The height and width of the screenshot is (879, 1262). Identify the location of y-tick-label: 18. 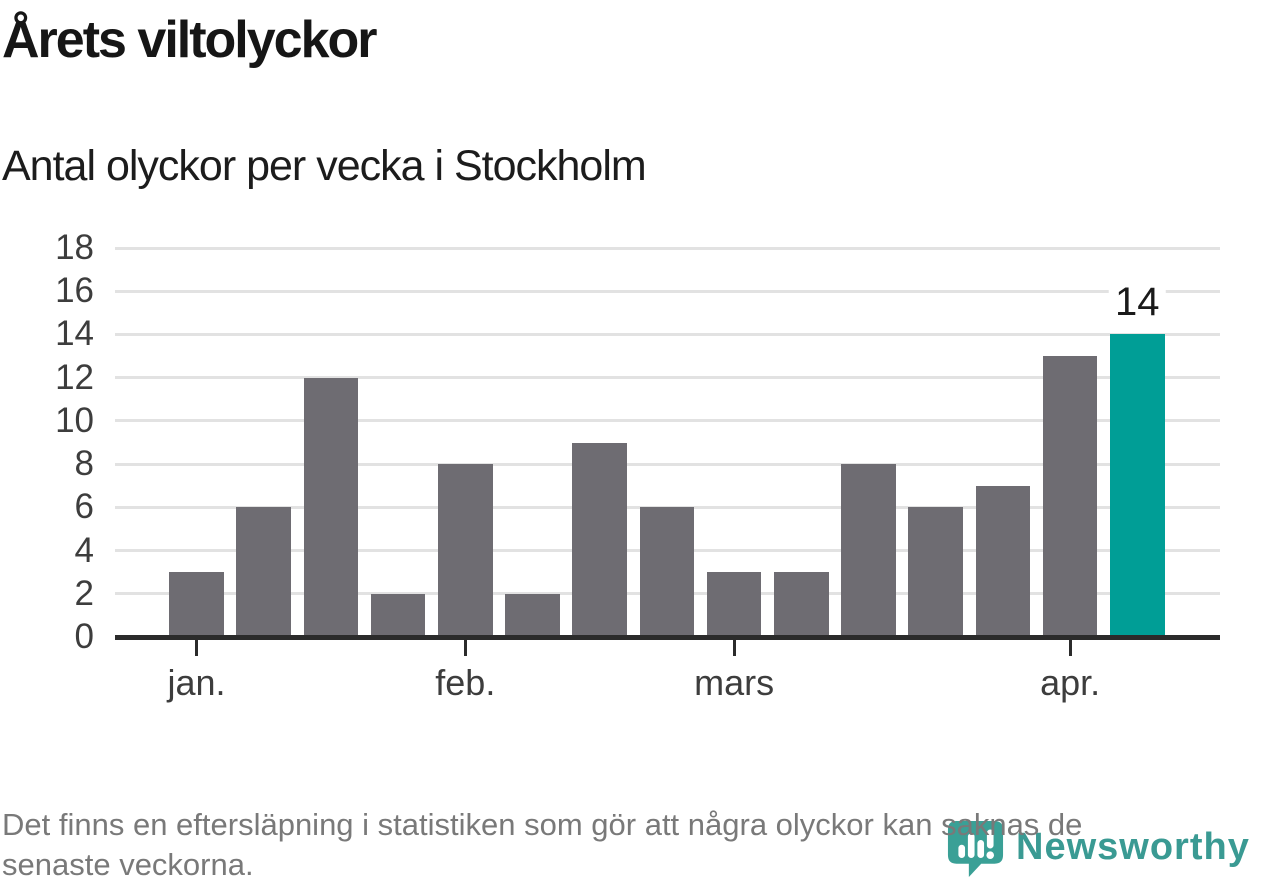
(74, 247).